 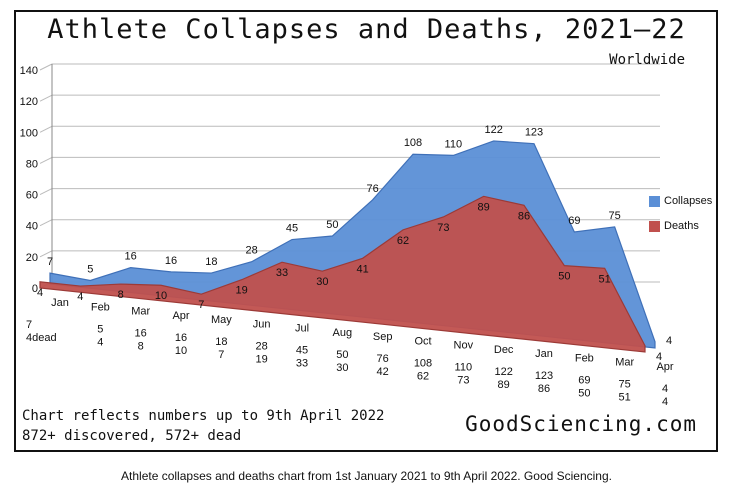 What do you see at coordinates (688, 201) in the screenshot?
I see `legend-label-collapses: Collapses` at bounding box center [688, 201].